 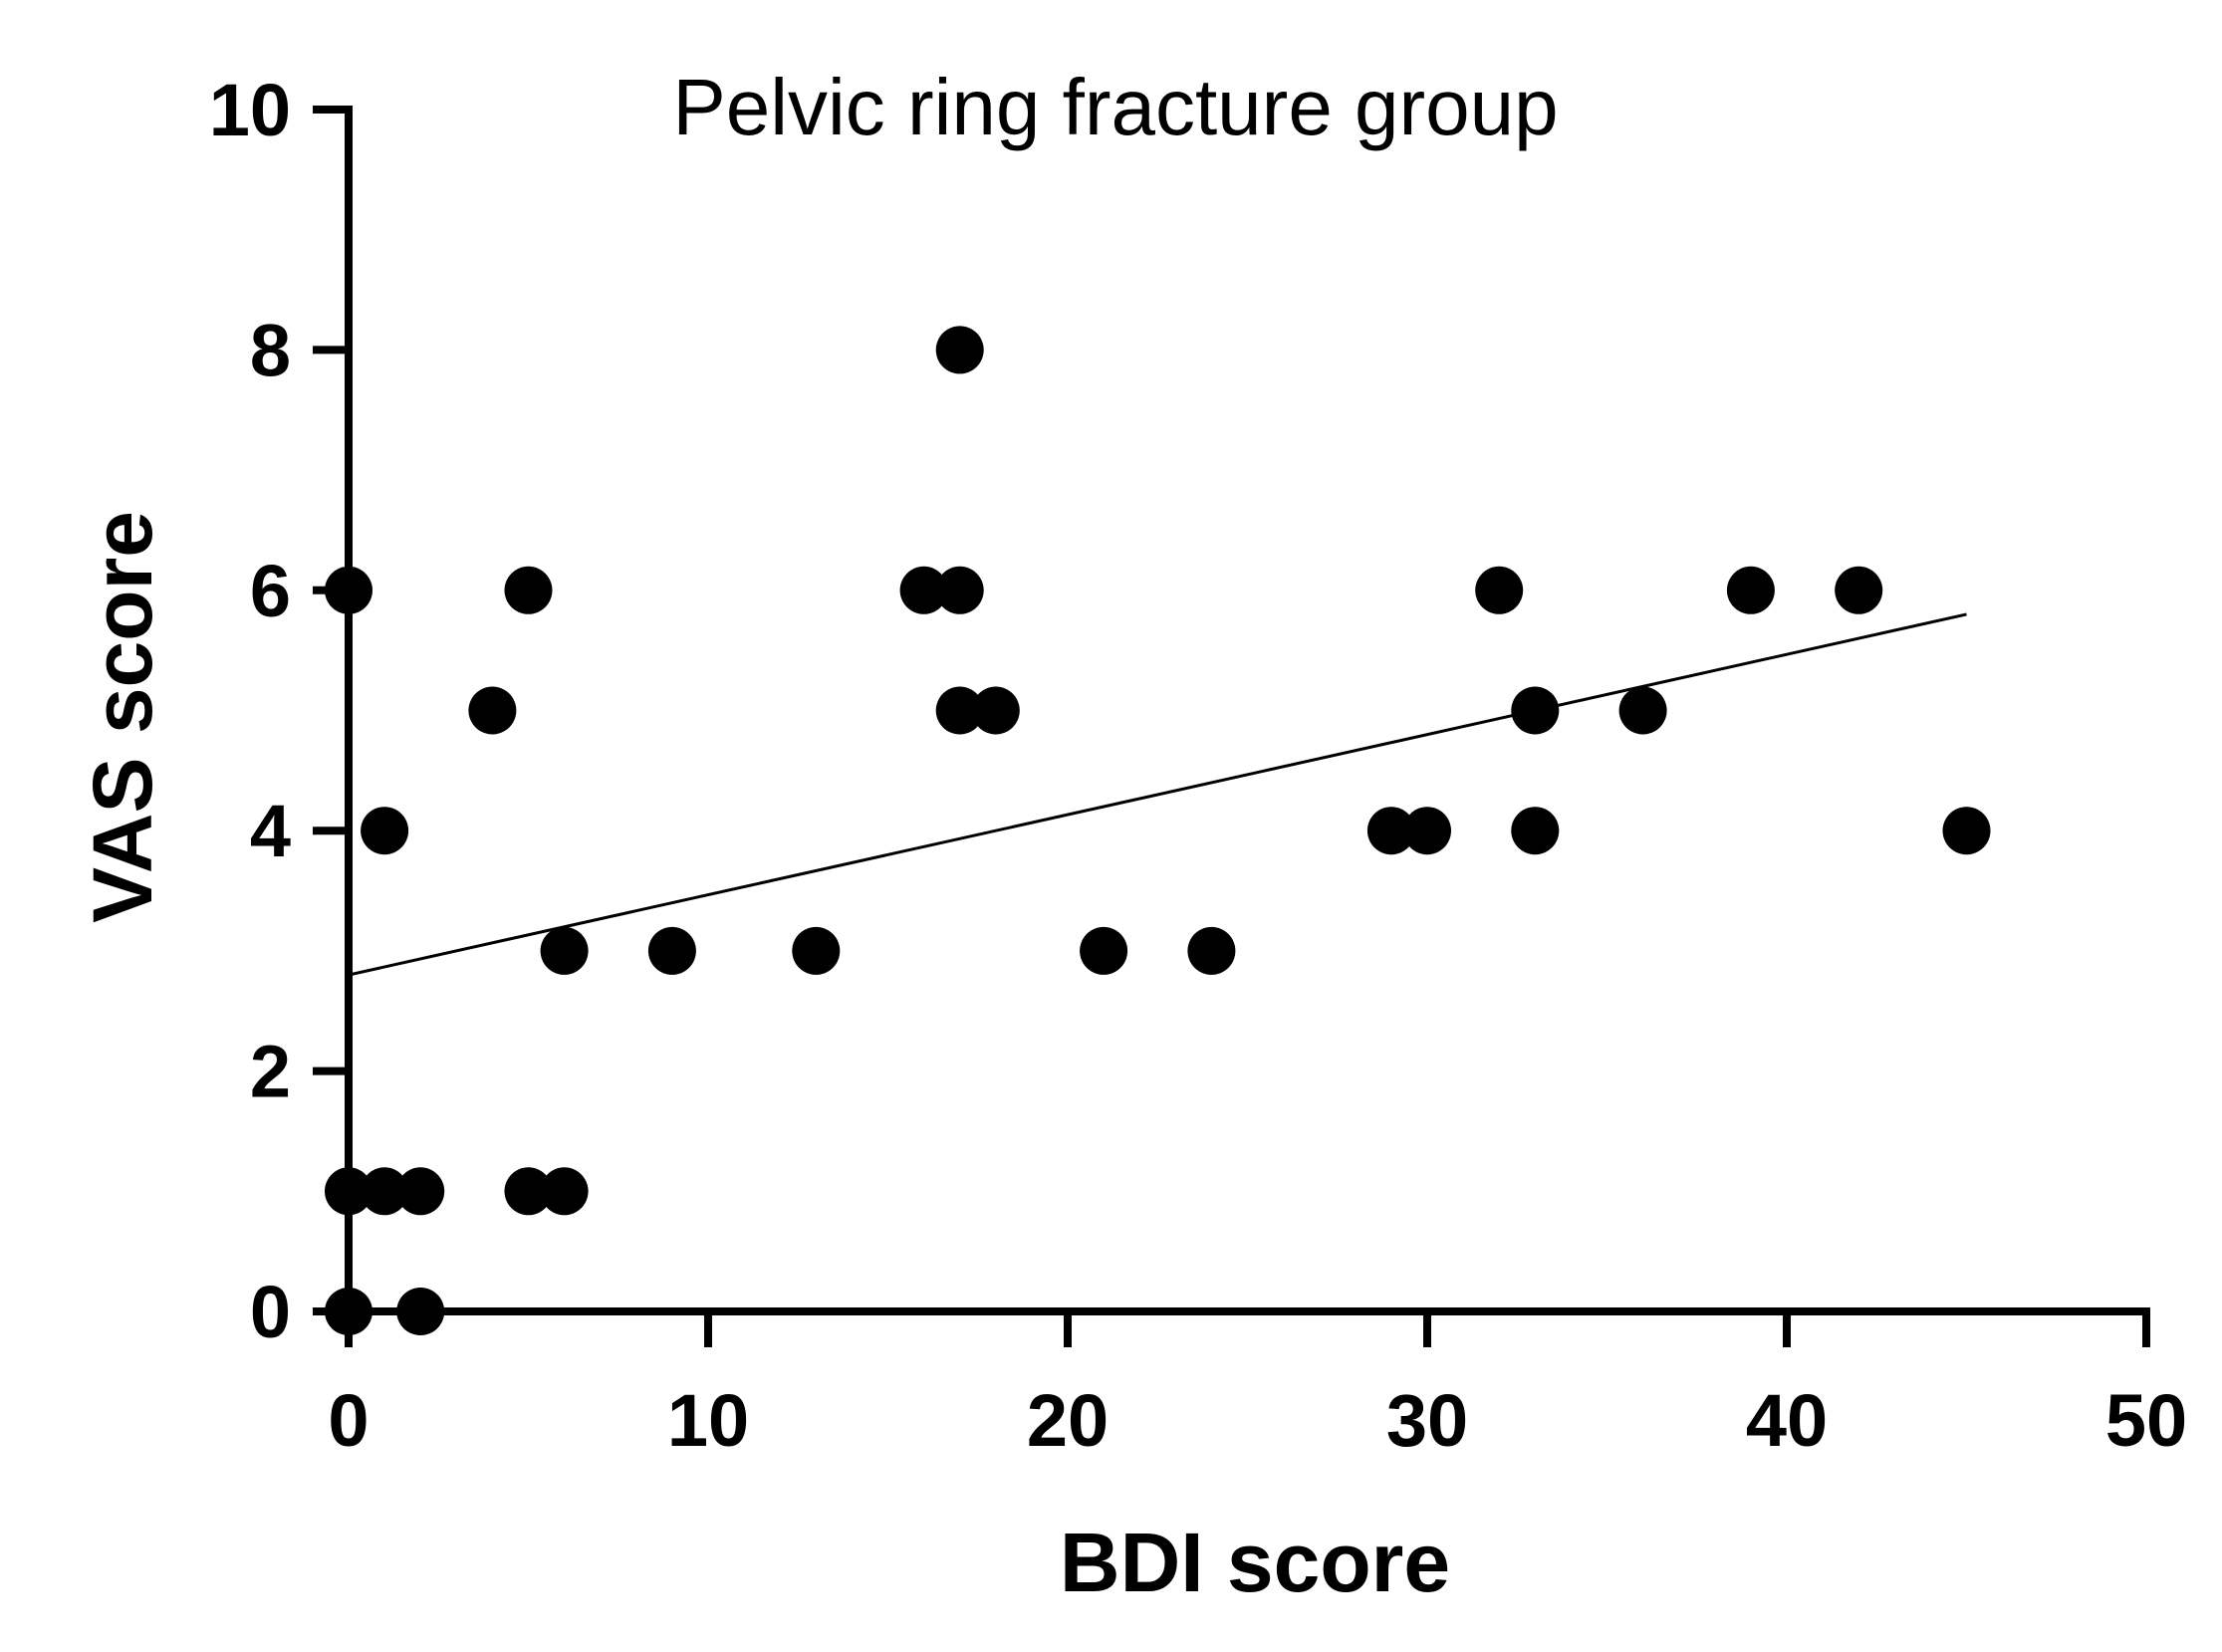 I want to click on y-axis-title: VAS score, so click(x=123, y=717).